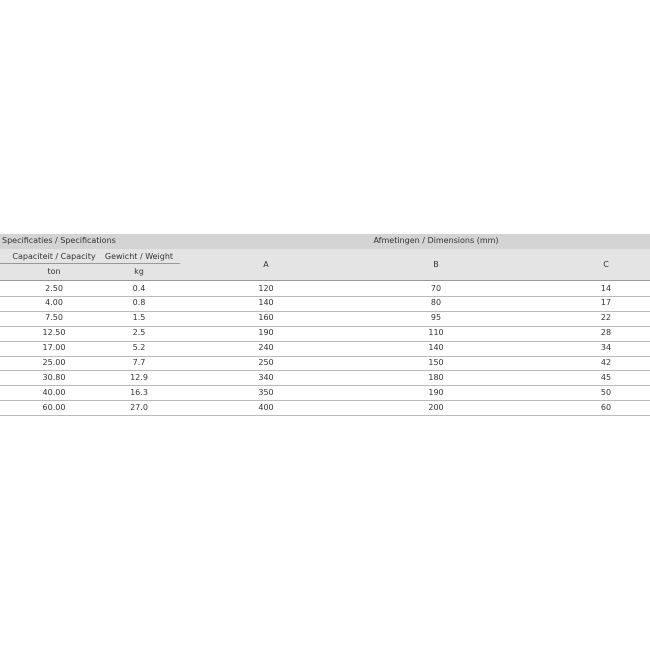 This screenshot has height=650, width=650. I want to click on unit-header: kg, so click(139, 271).